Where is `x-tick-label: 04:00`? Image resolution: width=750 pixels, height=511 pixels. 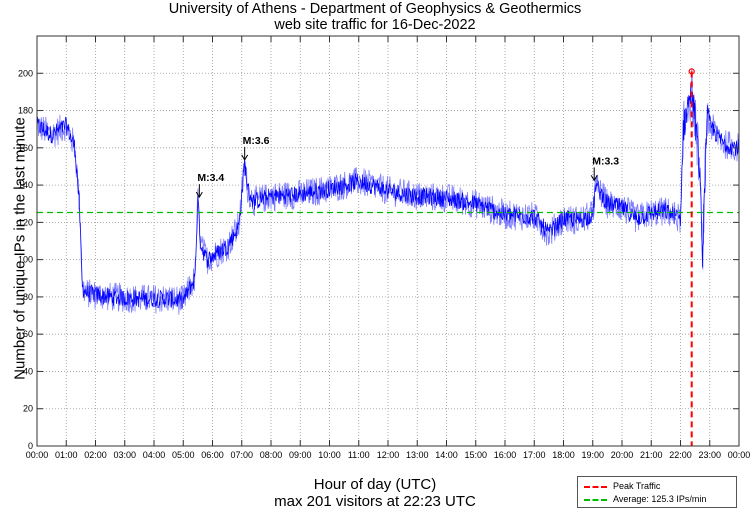
x-tick-label: 04:00 is located at coordinates (154, 455).